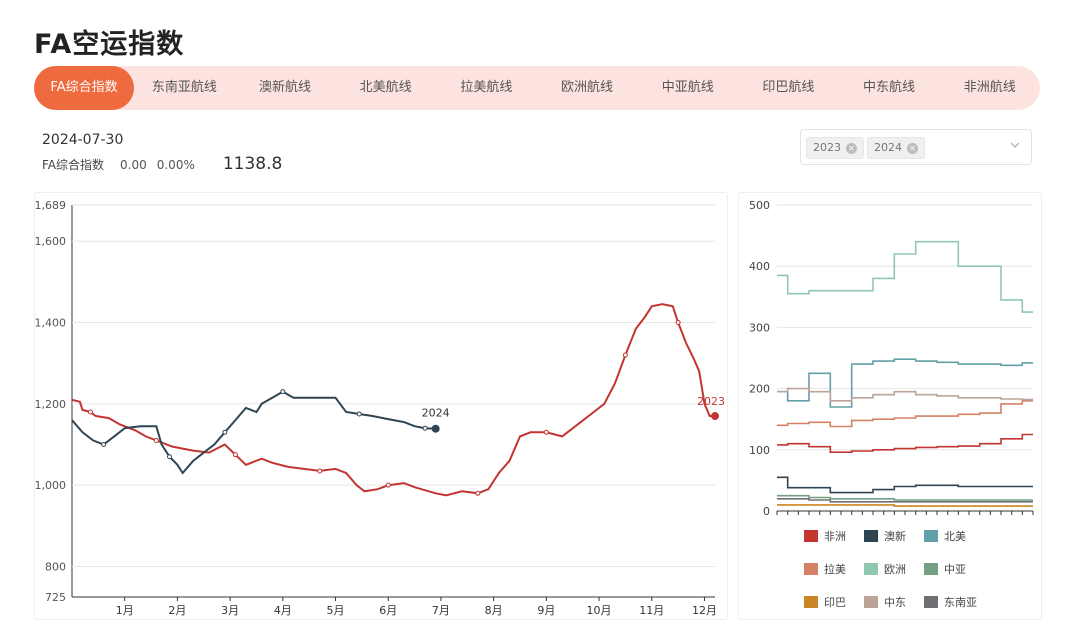 This screenshot has width=1080, height=637. I want to click on y-tick-label: 1,200, so click(50, 404).